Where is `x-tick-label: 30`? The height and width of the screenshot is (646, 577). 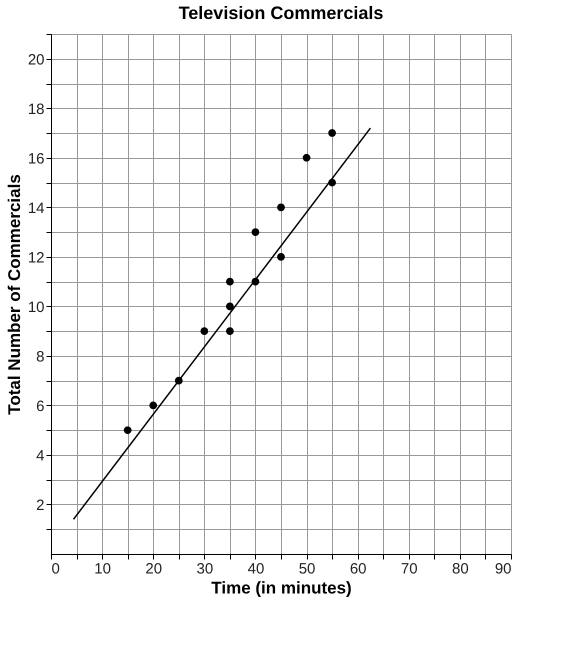
x-tick-label: 30 is located at coordinates (205, 569).